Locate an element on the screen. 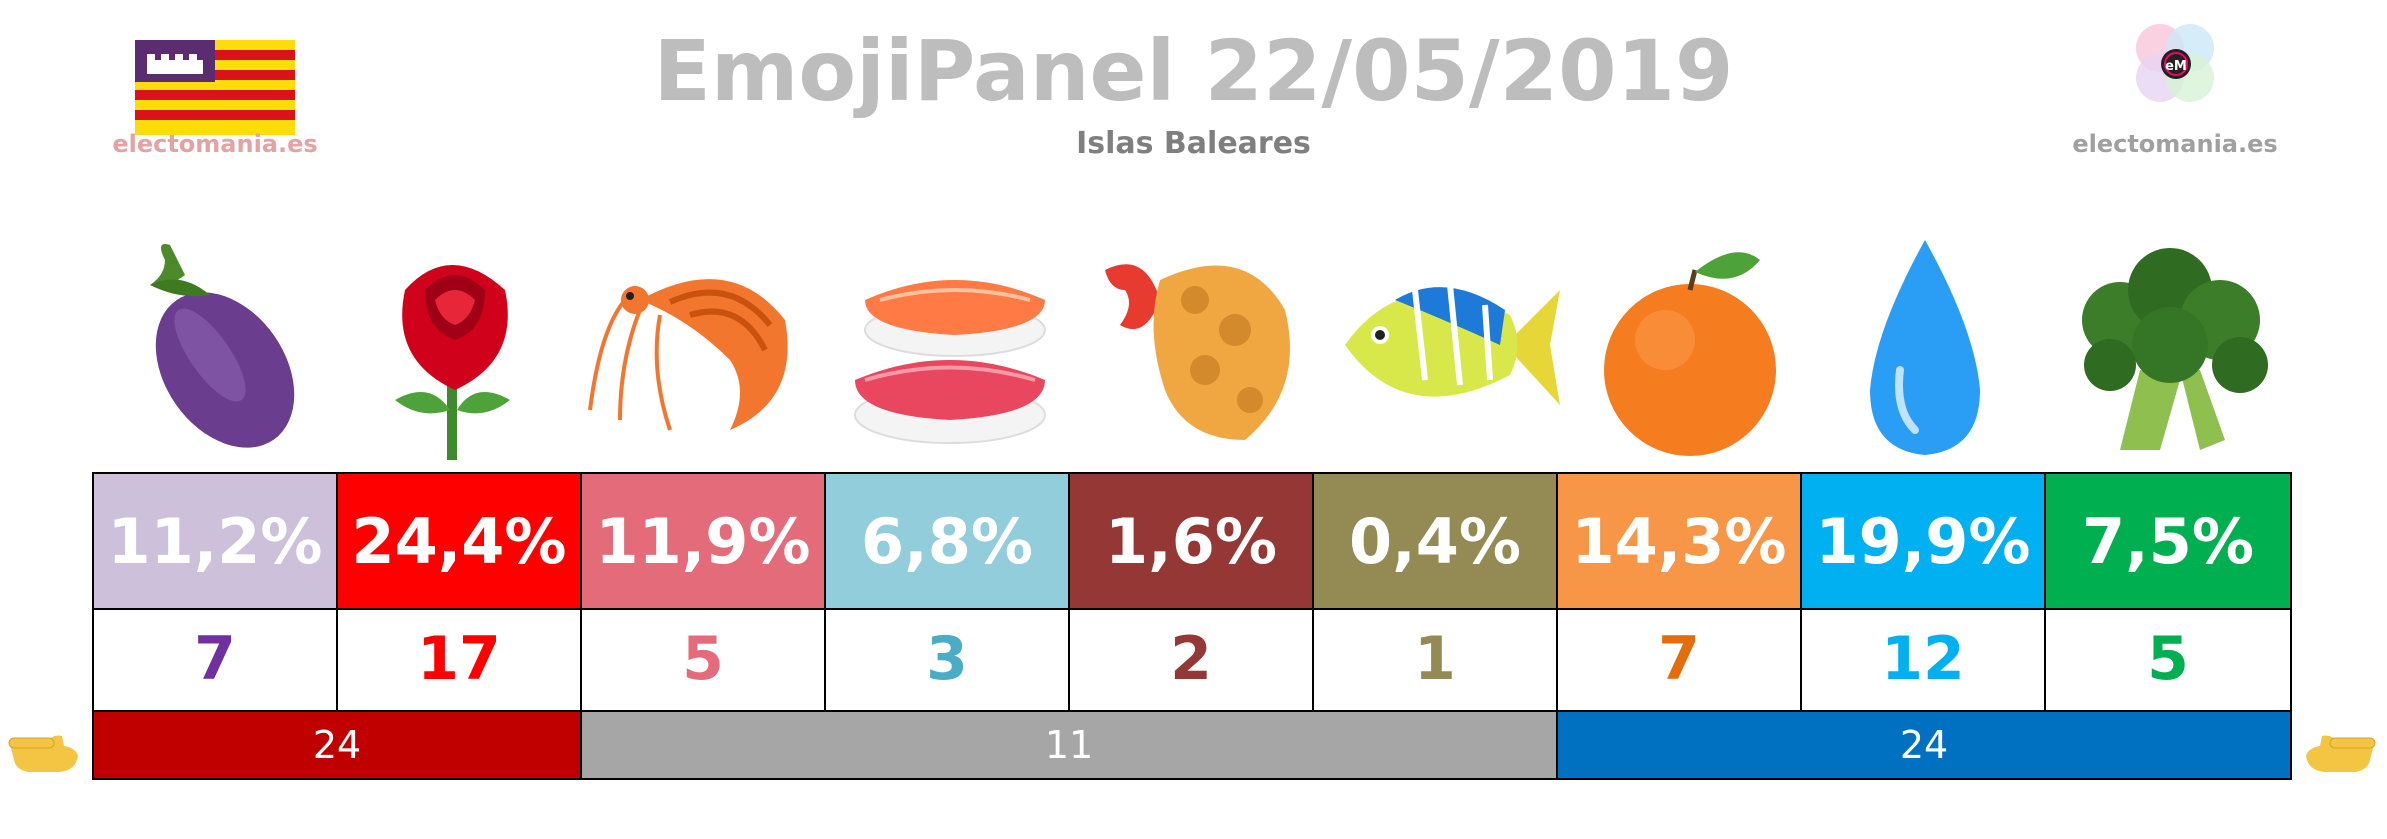 The height and width of the screenshot is (839, 2387). seats-cell-tropical-fish: 1 is located at coordinates (1436, 659).